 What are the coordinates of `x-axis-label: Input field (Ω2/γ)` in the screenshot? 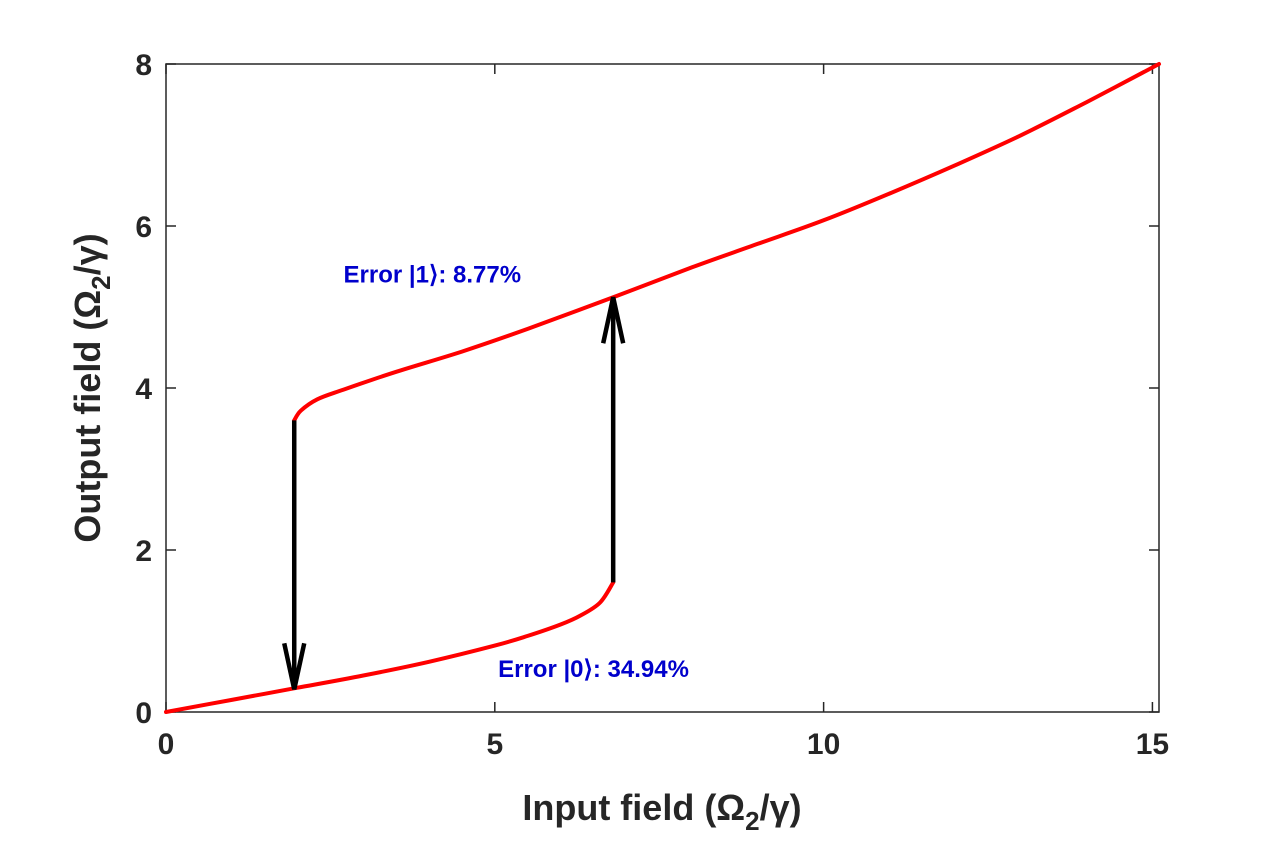 It's located at (661, 811).